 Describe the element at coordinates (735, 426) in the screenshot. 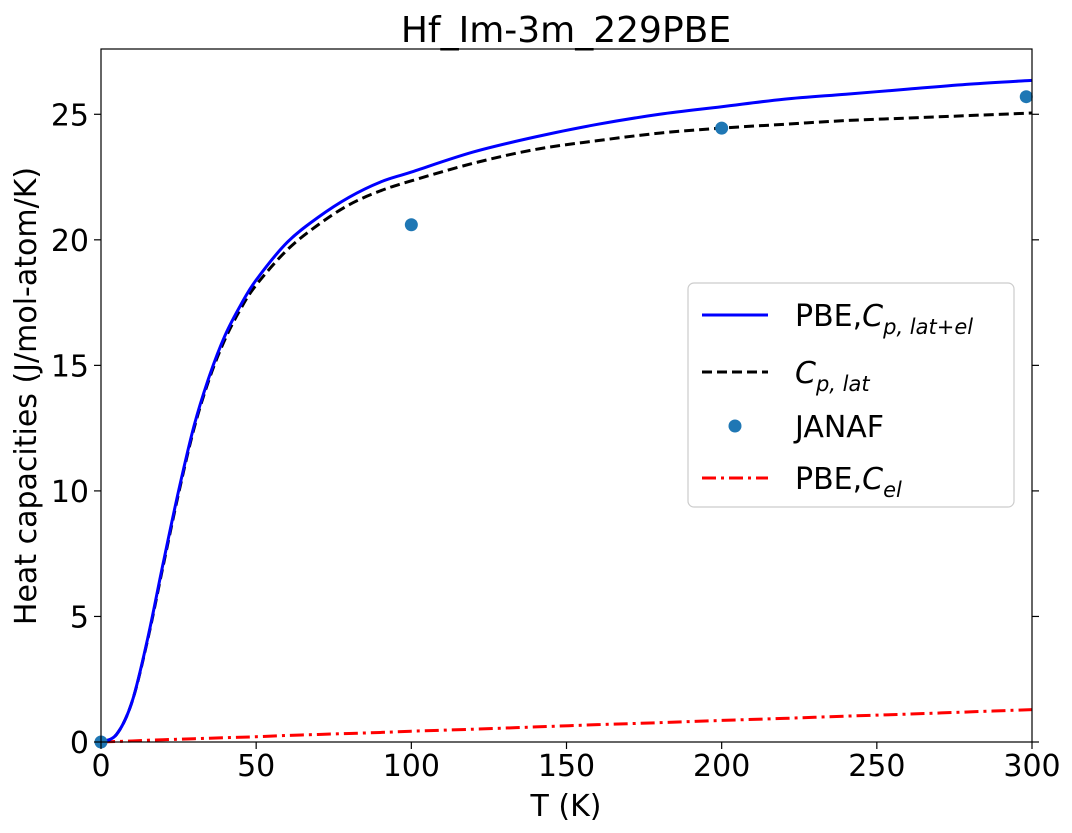

I see `legend-swatch-janaf` at that location.